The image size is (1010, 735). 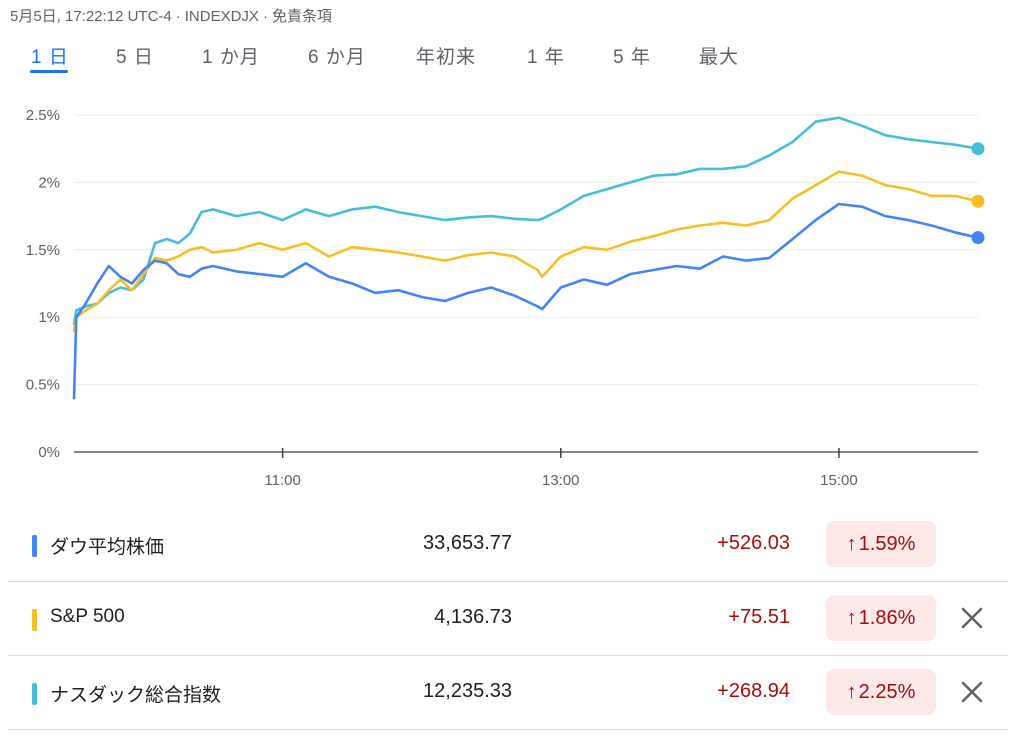 I want to click on y-tick-label: 1.5%, so click(x=43, y=250).